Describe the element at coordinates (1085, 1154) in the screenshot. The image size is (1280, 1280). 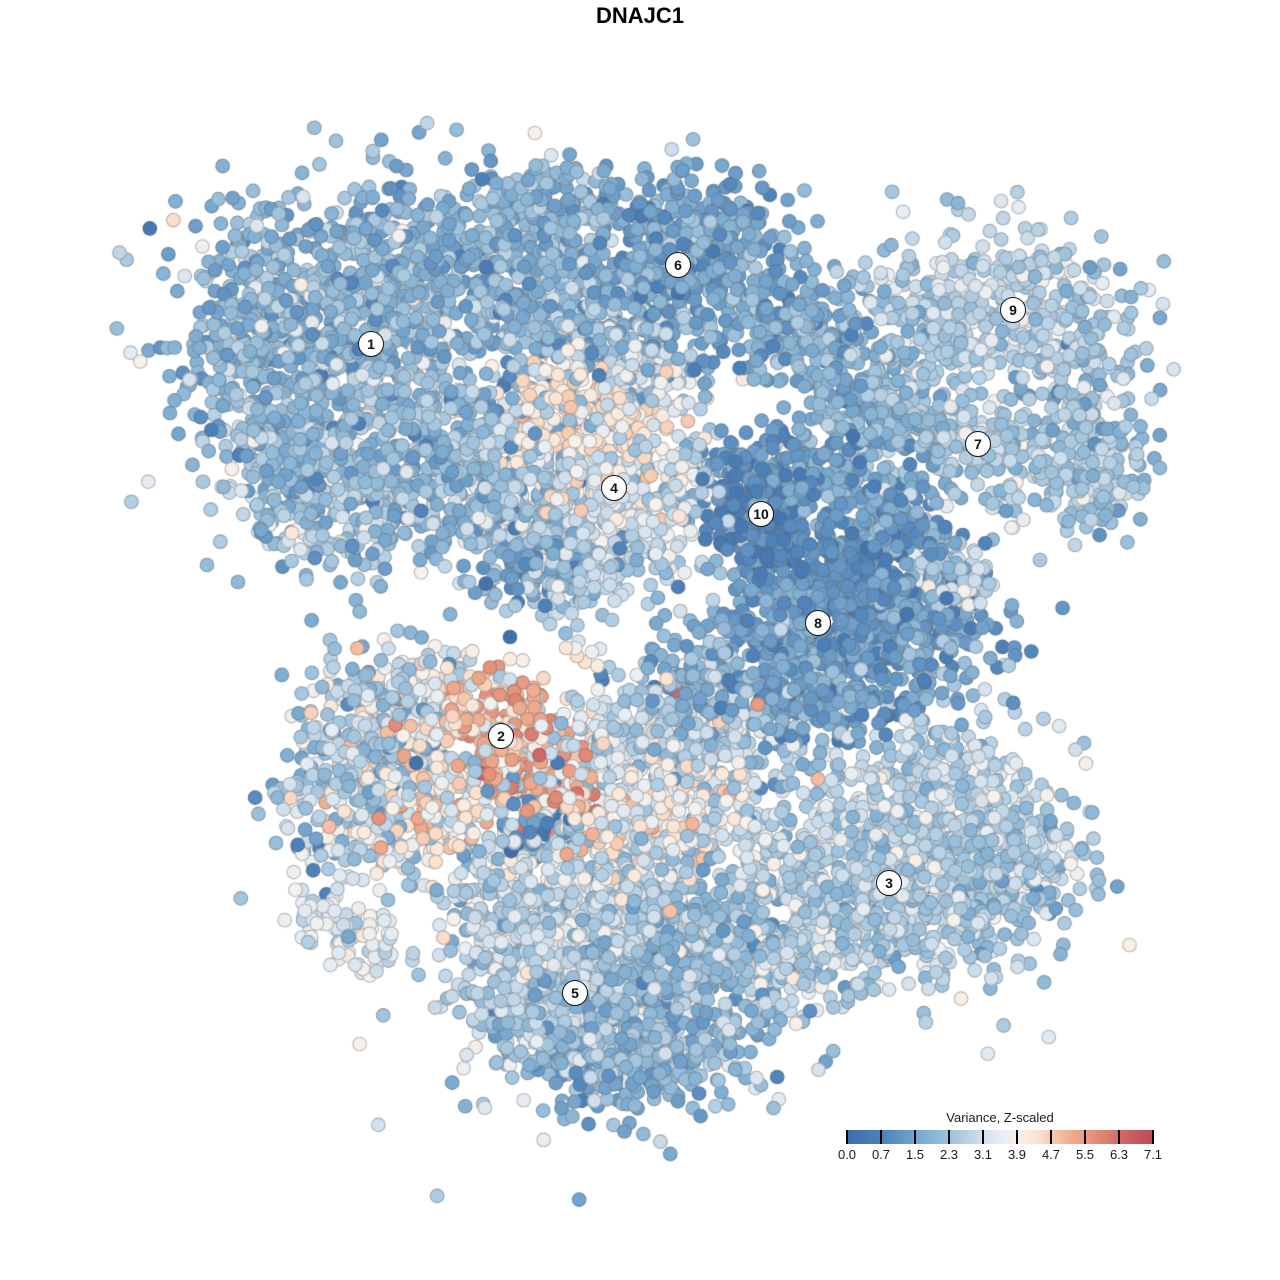
I see `colorbar-tick-label: 5.5` at that location.